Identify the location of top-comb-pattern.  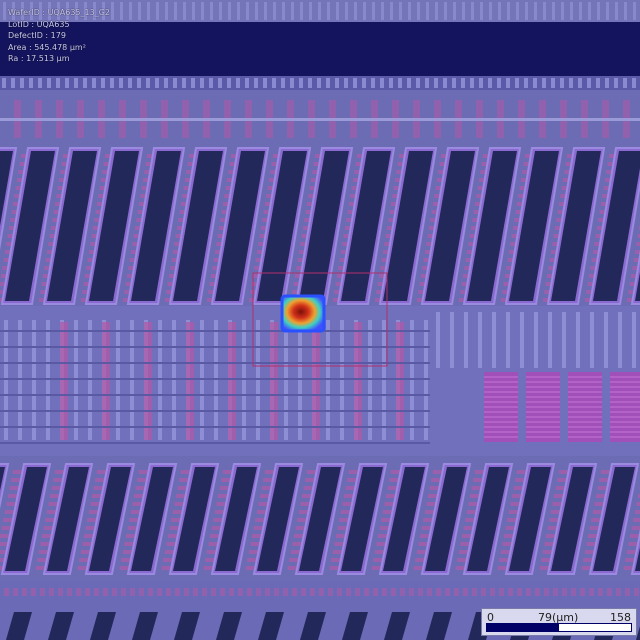
(319, 45).